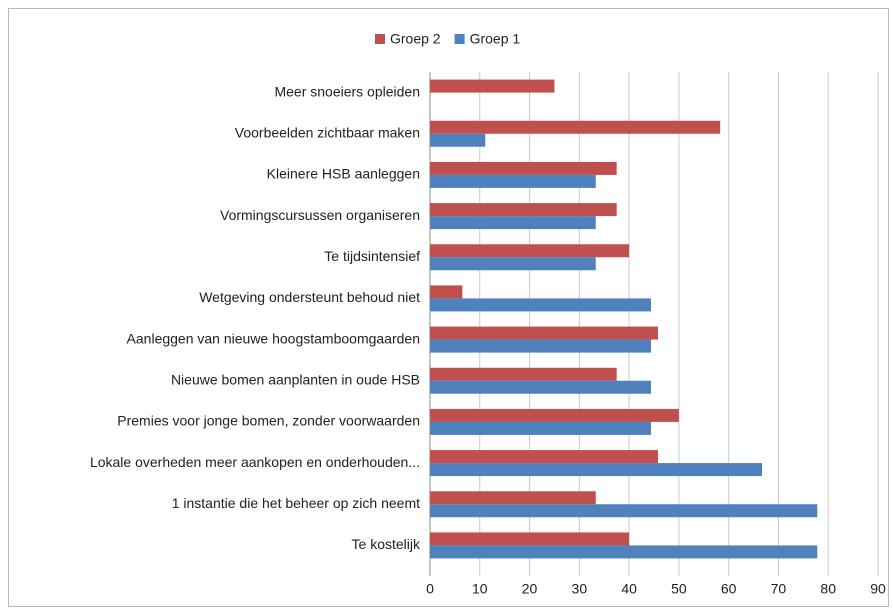  What do you see at coordinates (273, 338) in the screenshot?
I see `y-tick-label: Aanleggen van nieuwe hoogstamboomgaarden` at bounding box center [273, 338].